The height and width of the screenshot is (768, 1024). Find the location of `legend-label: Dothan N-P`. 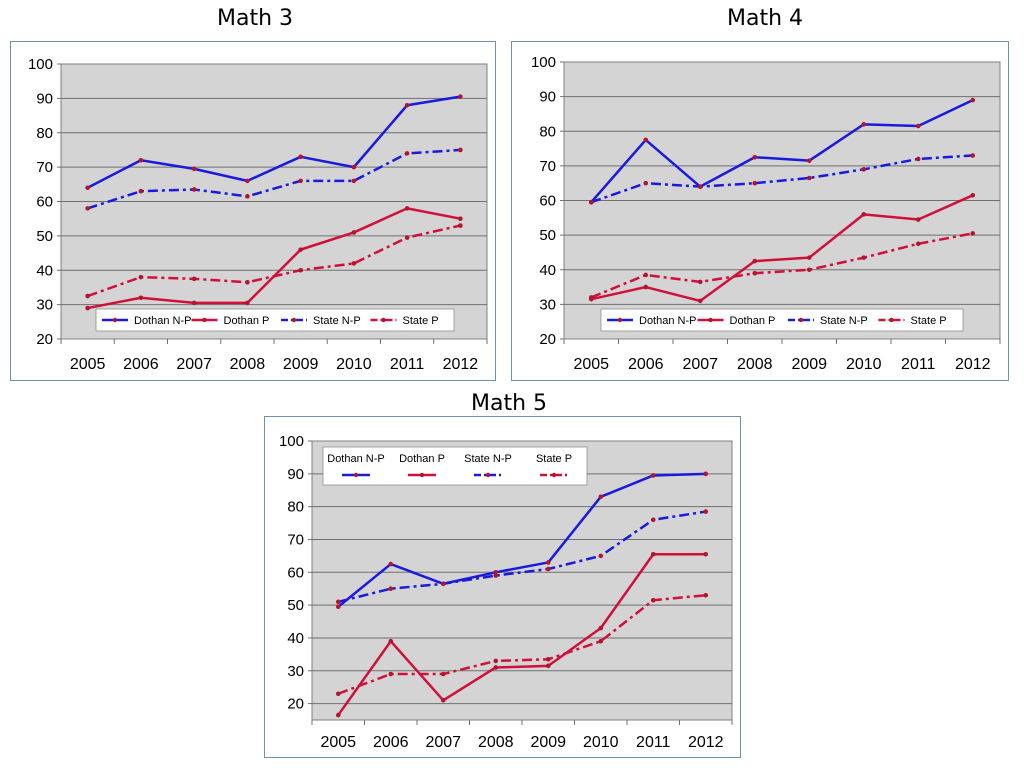

legend-label: Dothan N-P is located at coordinates (667, 321).